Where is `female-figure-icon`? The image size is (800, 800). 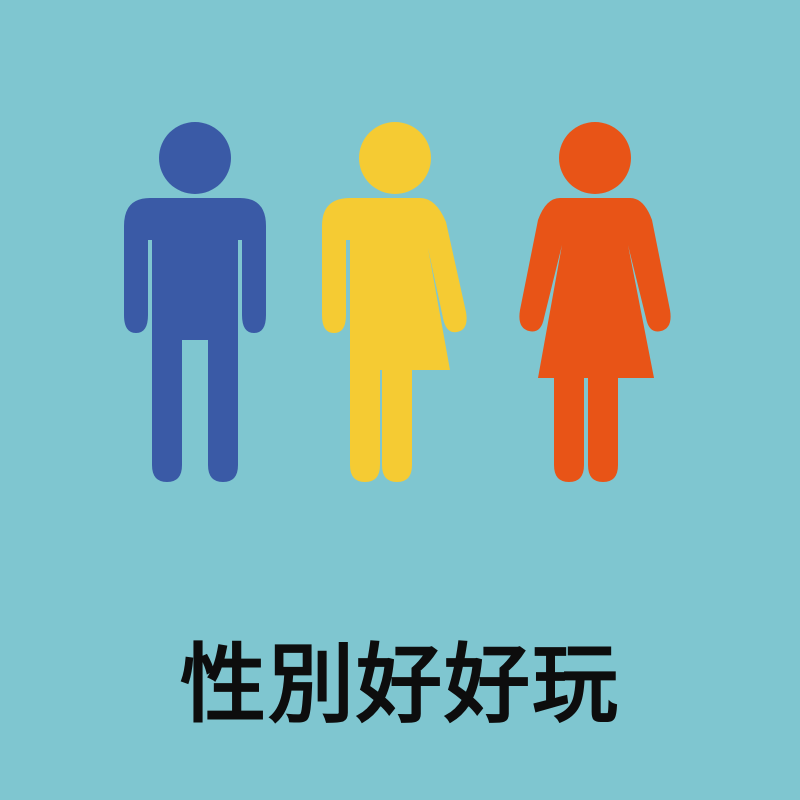 female-figure-icon is located at coordinates (595, 302).